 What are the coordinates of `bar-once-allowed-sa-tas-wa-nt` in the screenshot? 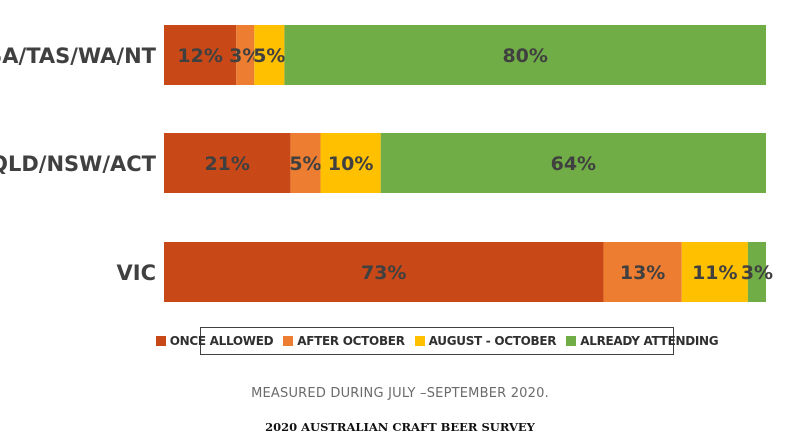 It's located at (200, 55).